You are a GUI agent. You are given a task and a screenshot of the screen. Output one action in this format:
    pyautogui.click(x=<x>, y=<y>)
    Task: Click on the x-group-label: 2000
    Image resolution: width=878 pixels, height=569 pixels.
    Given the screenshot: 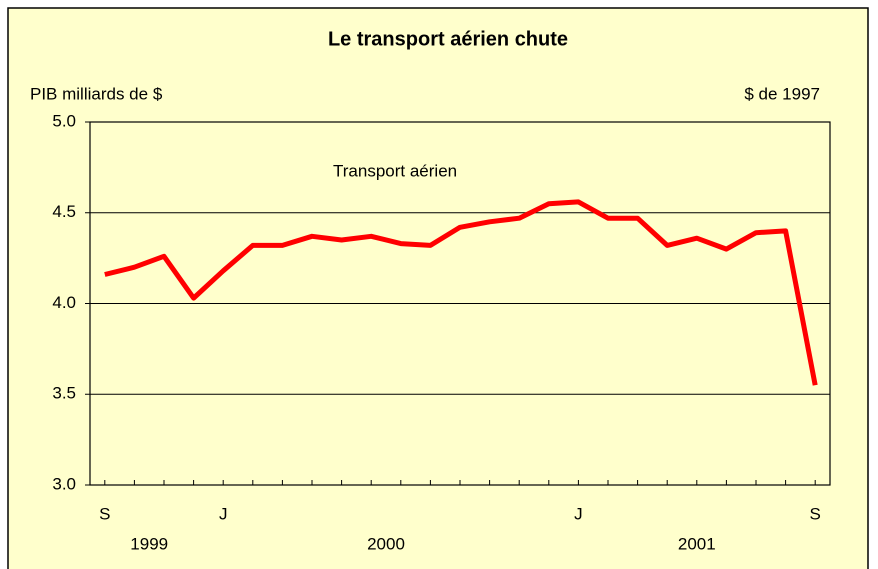 What is the action you would take?
    pyautogui.click(x=386, y=543)
    